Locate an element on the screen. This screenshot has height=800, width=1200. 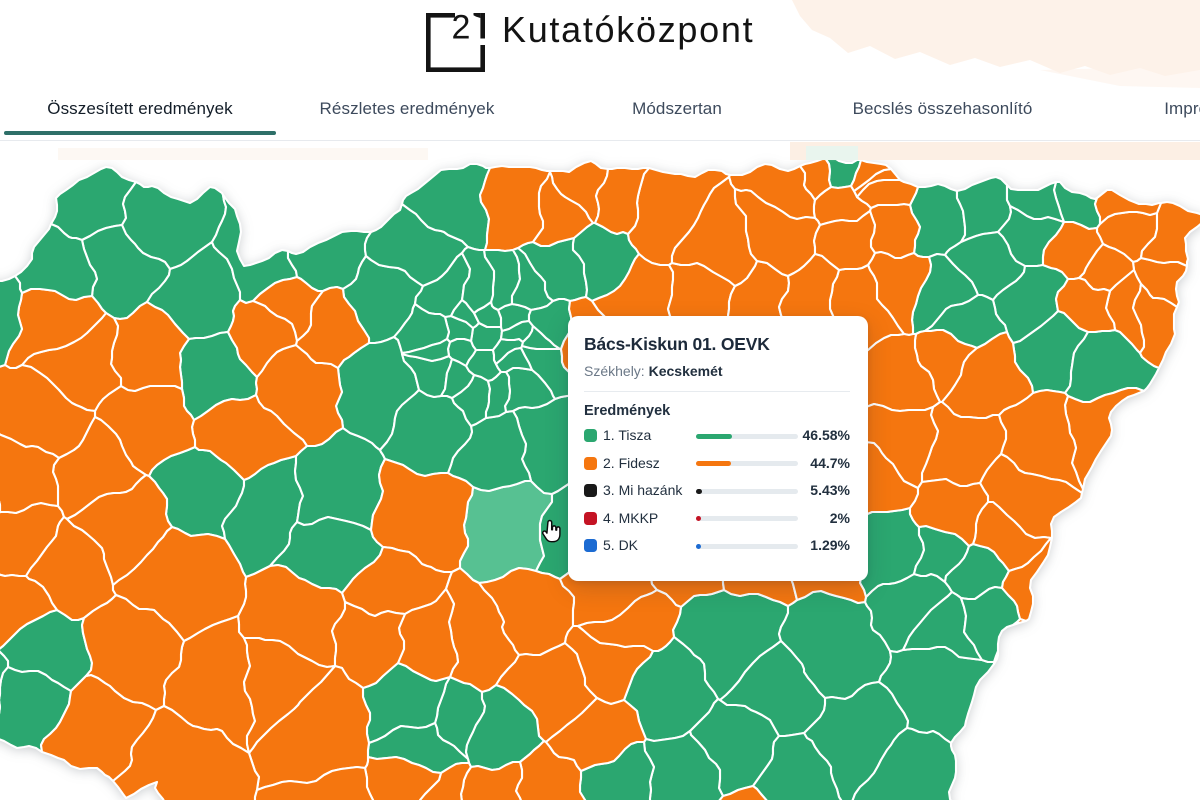
svg-text: 2 is located at coordinates (461, 28).